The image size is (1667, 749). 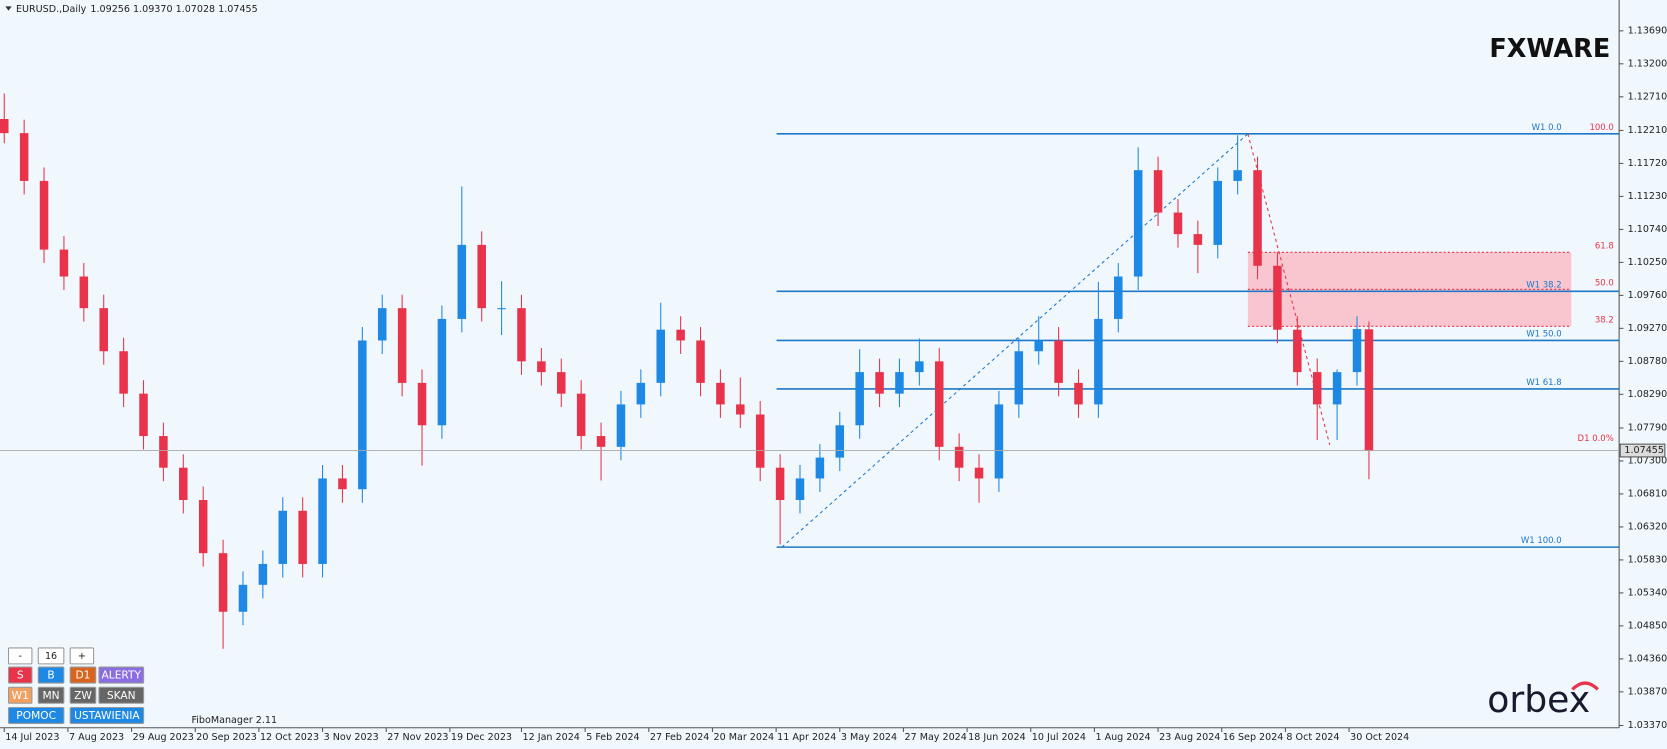 What do you see at coordinates (1647, 658) in the screenshot?
I see `y-tick-label: 1.04360` at bounding box center [1647, 658].